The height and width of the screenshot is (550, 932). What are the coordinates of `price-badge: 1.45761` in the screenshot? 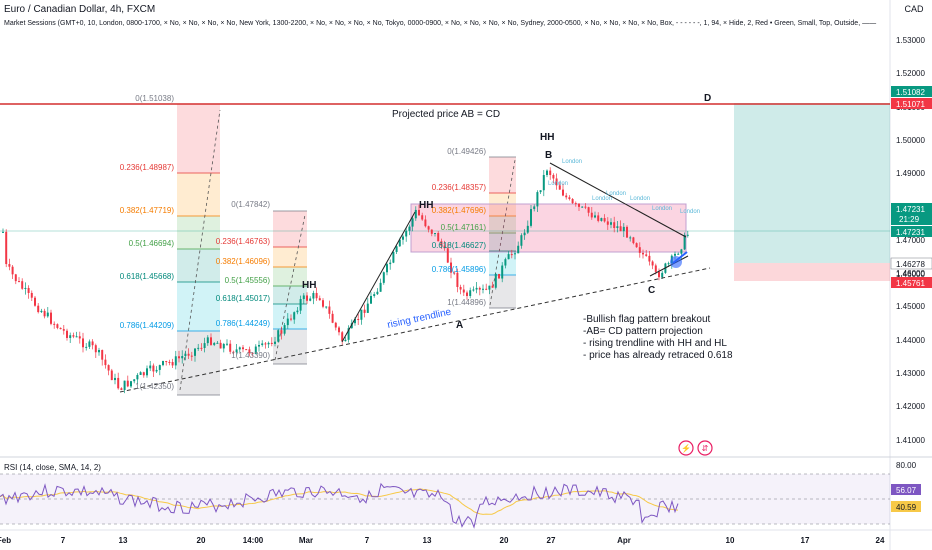 It's located at (910, 283).